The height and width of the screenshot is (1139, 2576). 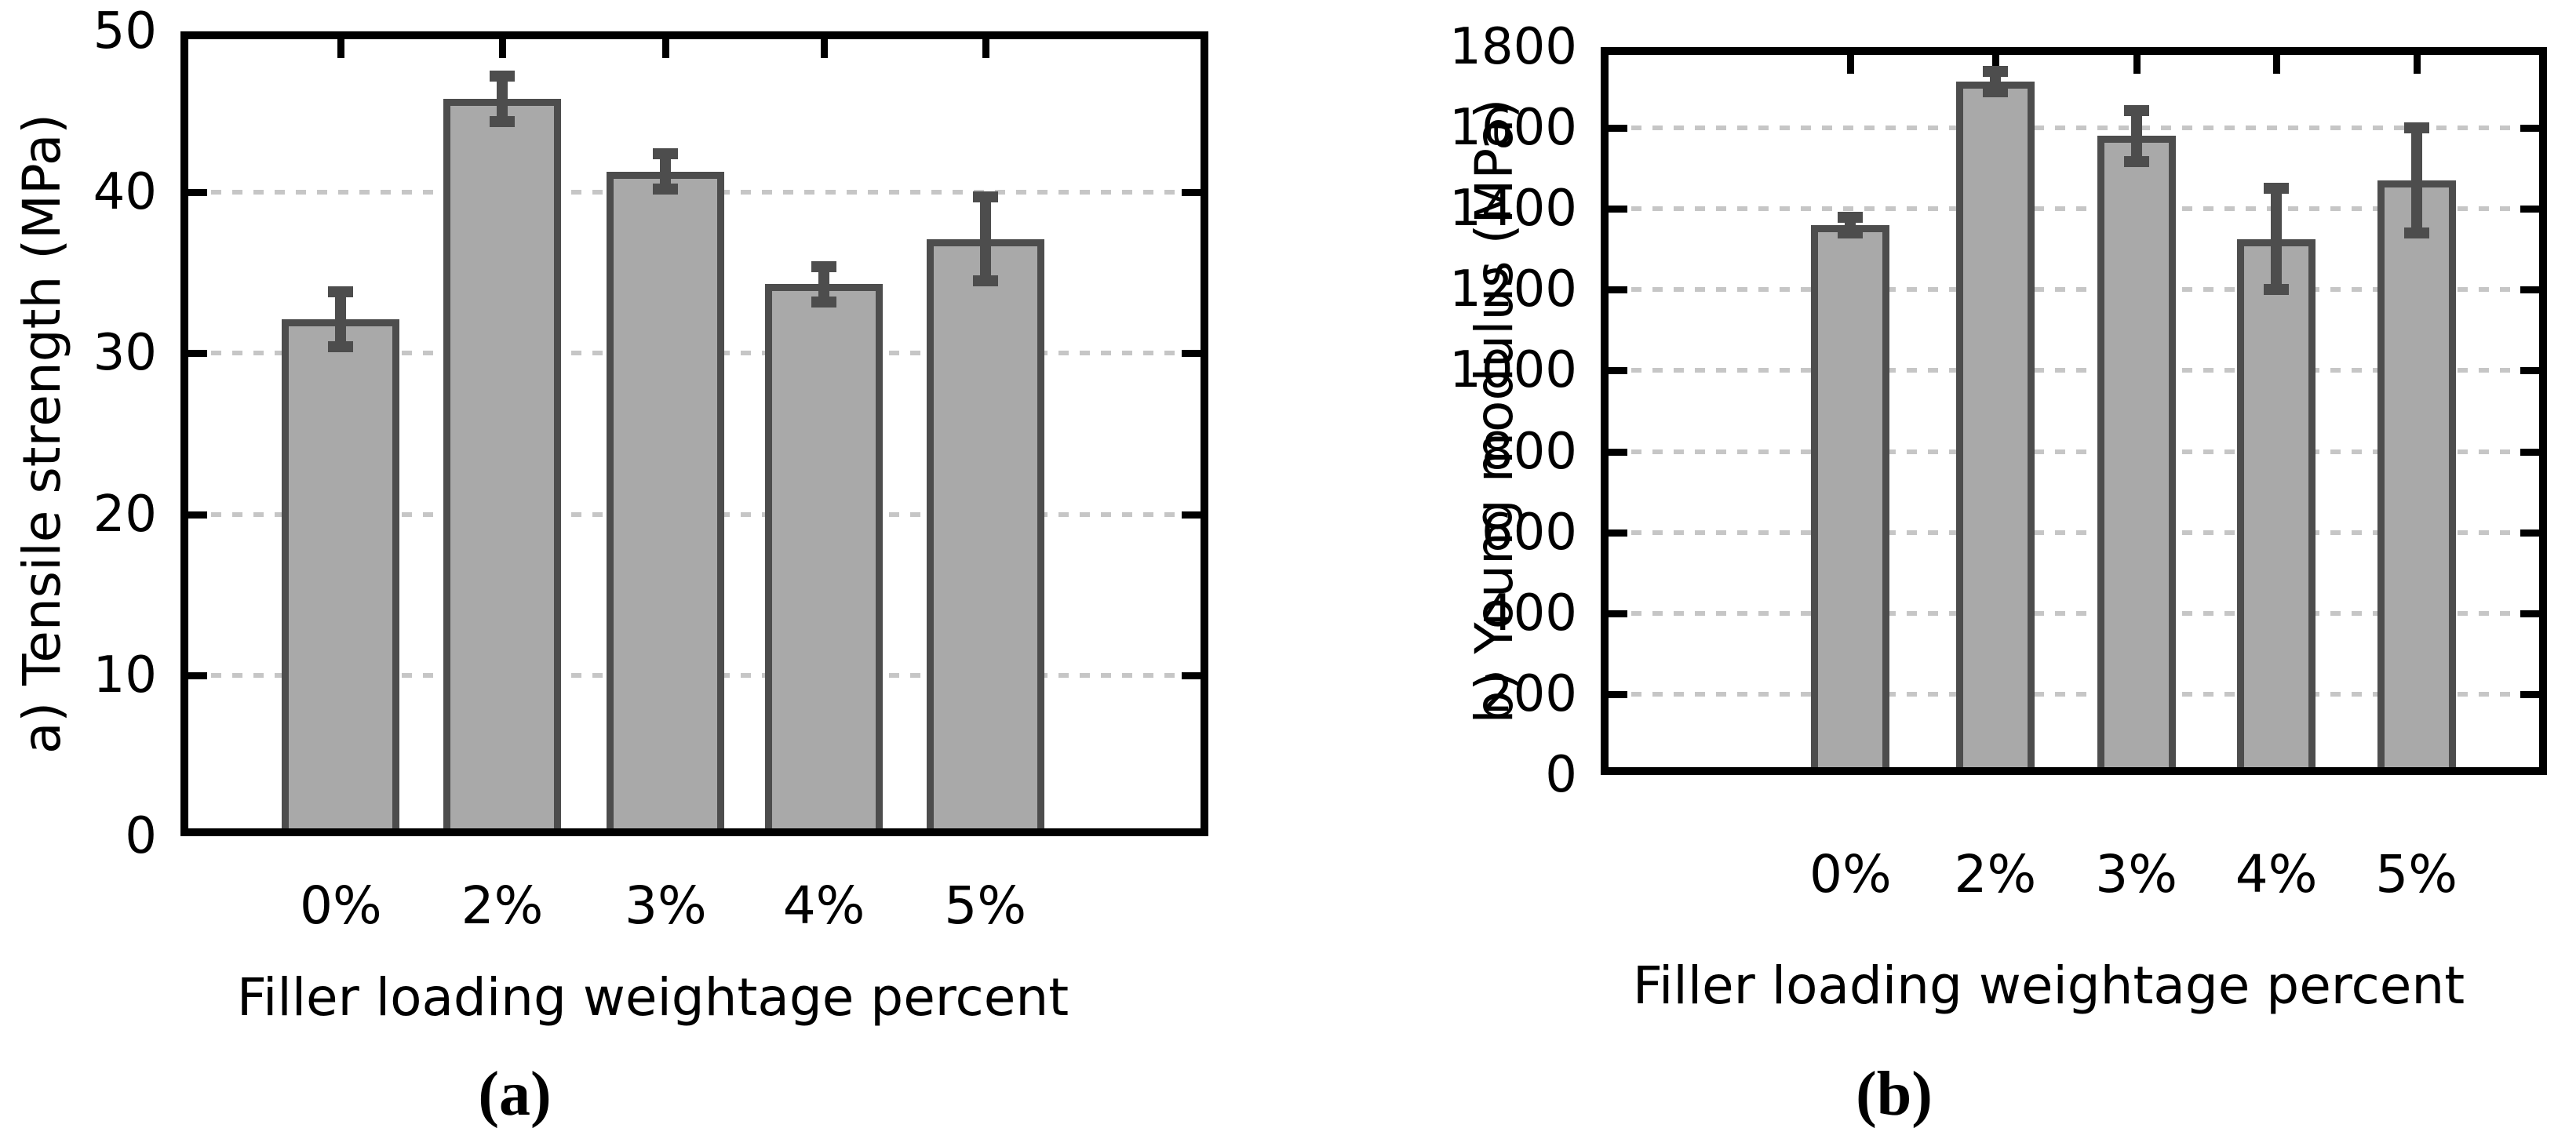 I want to click on error-bar-line-5%, so click(x=985, y=239).